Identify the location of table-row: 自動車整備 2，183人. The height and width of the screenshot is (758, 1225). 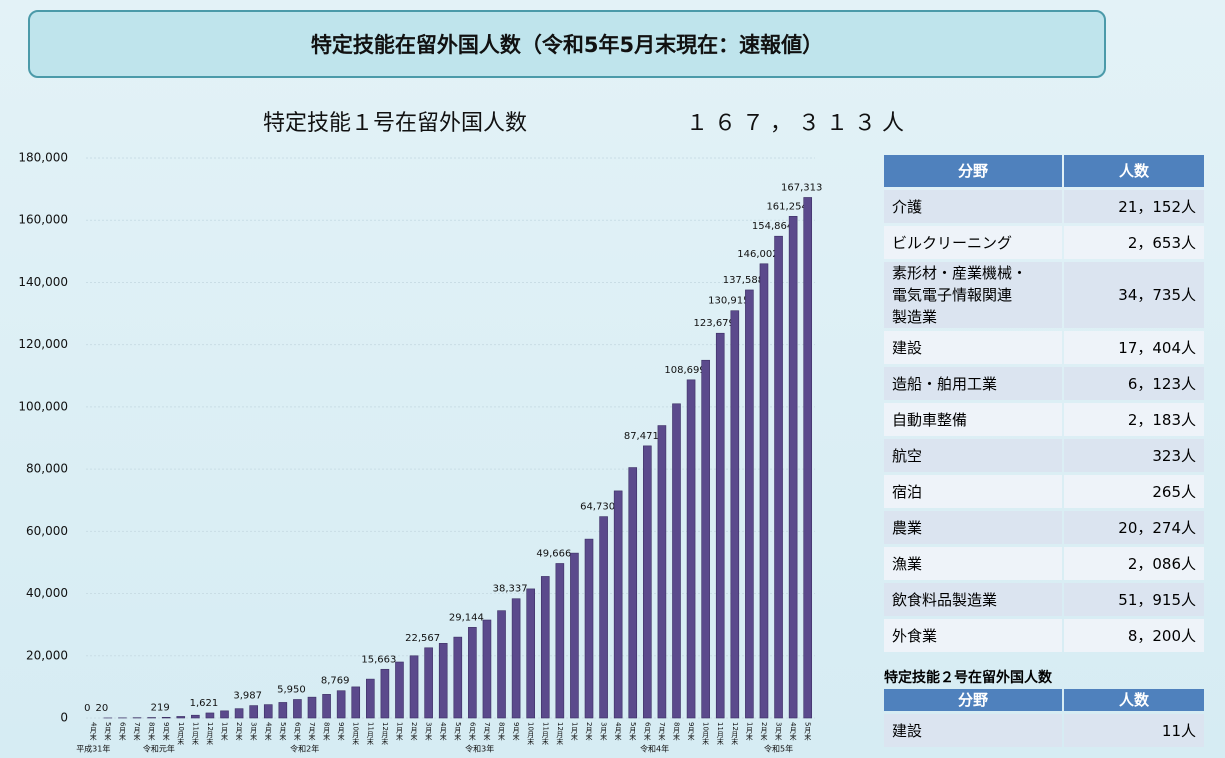
(1044, 419).